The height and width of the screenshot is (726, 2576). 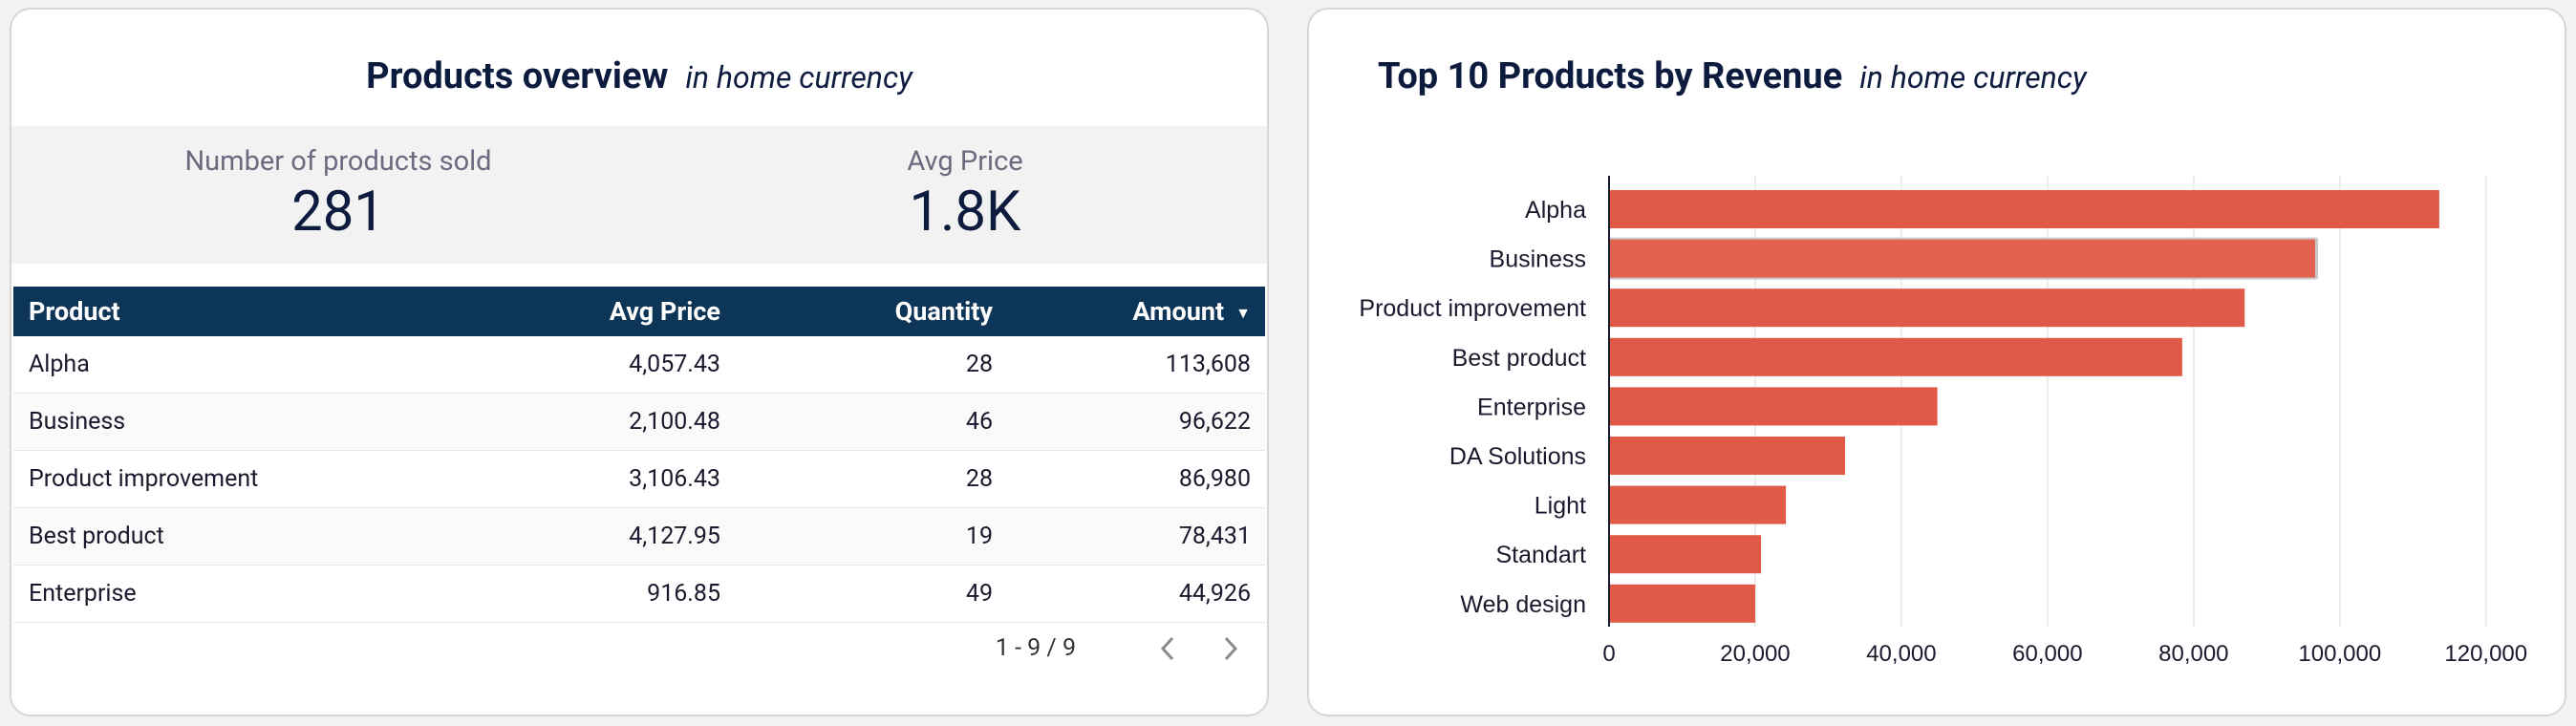 I want to click on x-tick-label: 40,000, so click(x=1901, y=654).